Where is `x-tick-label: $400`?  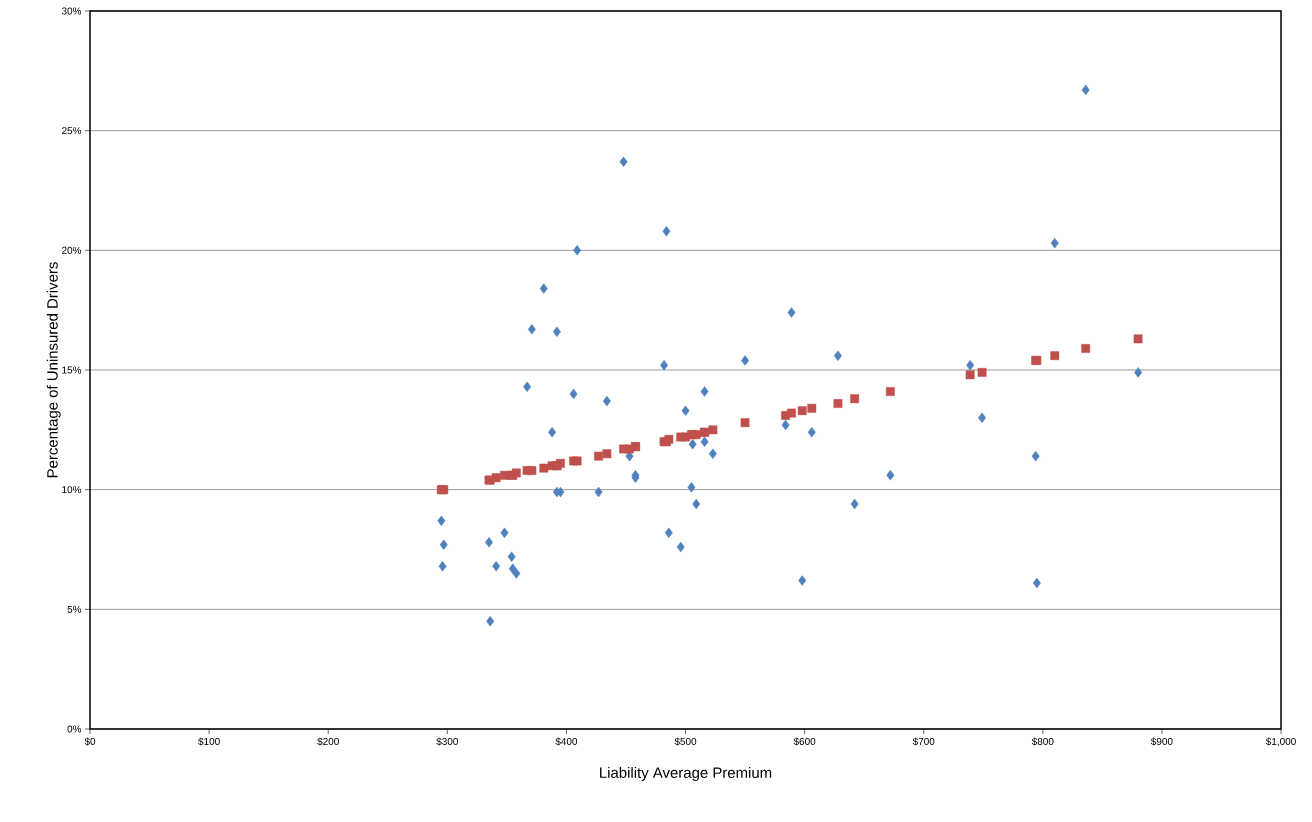 x-tick-label: $400 is located at coordinates (566, 741).